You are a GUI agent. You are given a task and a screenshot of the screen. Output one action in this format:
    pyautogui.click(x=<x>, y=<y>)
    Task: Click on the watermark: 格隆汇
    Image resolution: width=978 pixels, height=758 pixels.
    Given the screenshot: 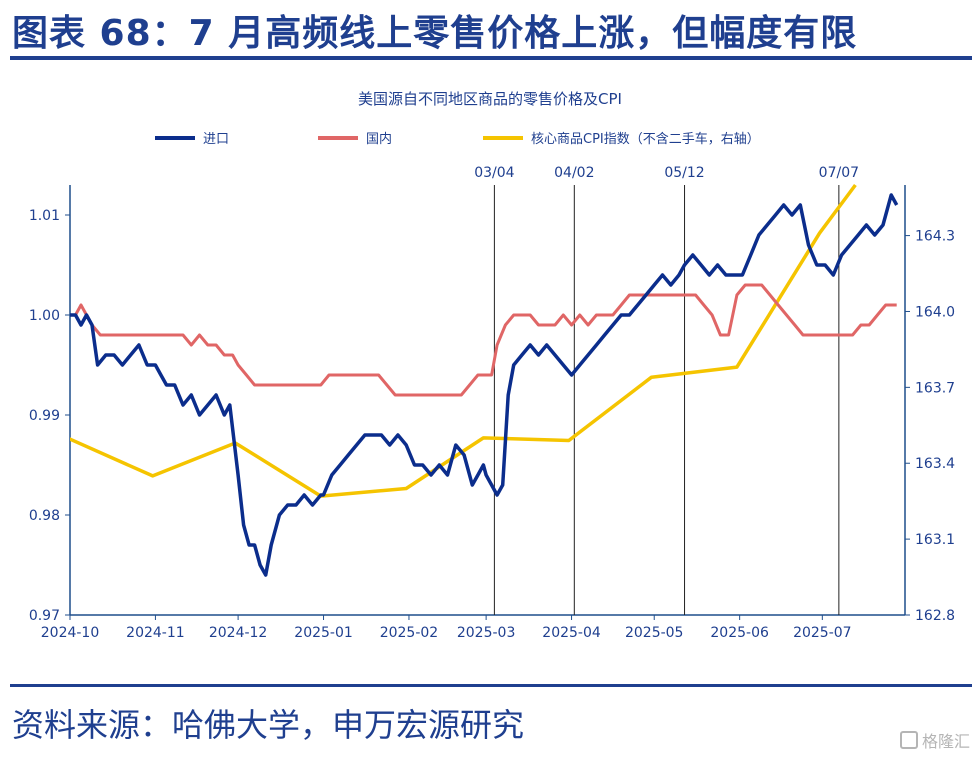 What is the action you would take?
    pyautogui.click(x=934, y=740)
    